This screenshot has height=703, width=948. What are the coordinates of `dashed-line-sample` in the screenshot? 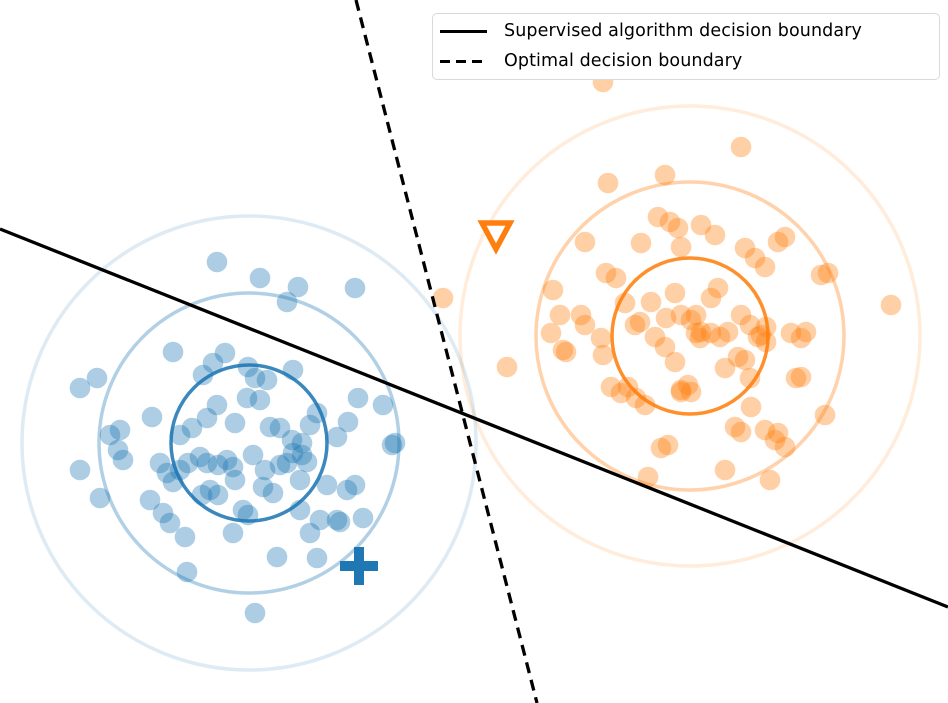 It's located at (463, 61).